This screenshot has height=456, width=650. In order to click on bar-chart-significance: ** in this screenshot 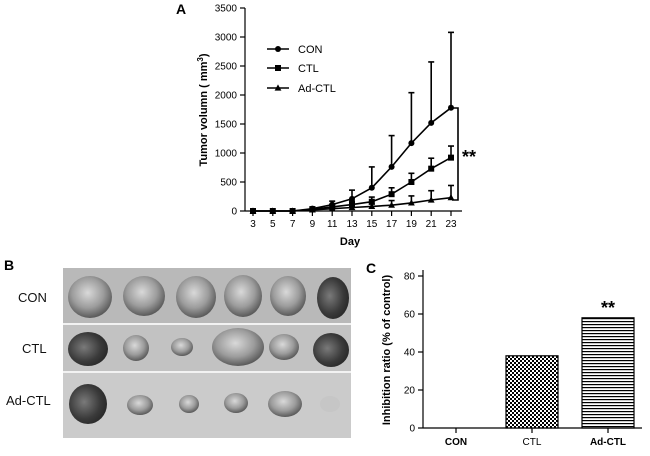, I will do `click(608, 308)`.